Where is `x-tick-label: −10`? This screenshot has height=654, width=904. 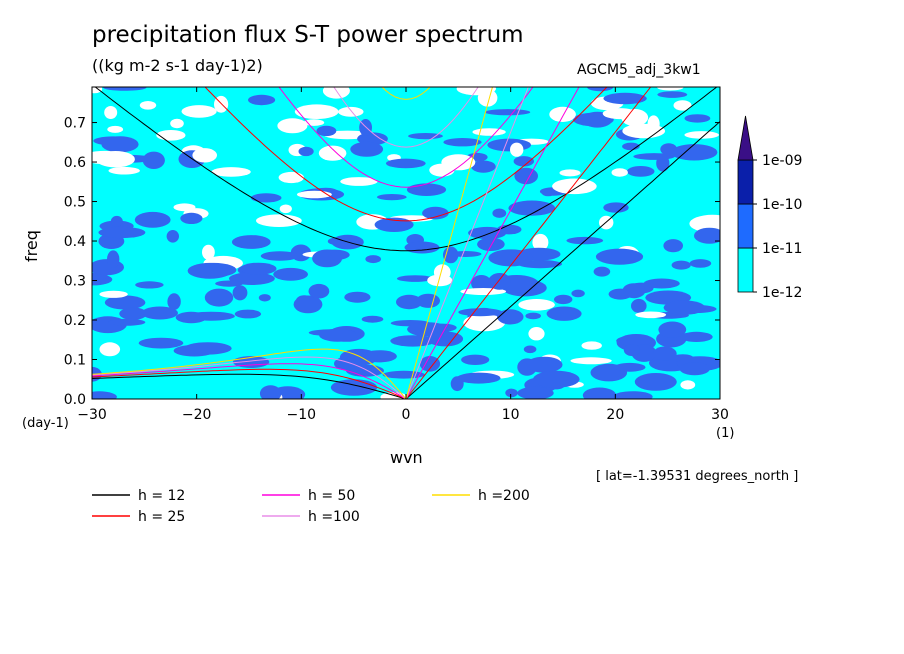 x-tick-label: −10 is located at coordinates (302, 415).